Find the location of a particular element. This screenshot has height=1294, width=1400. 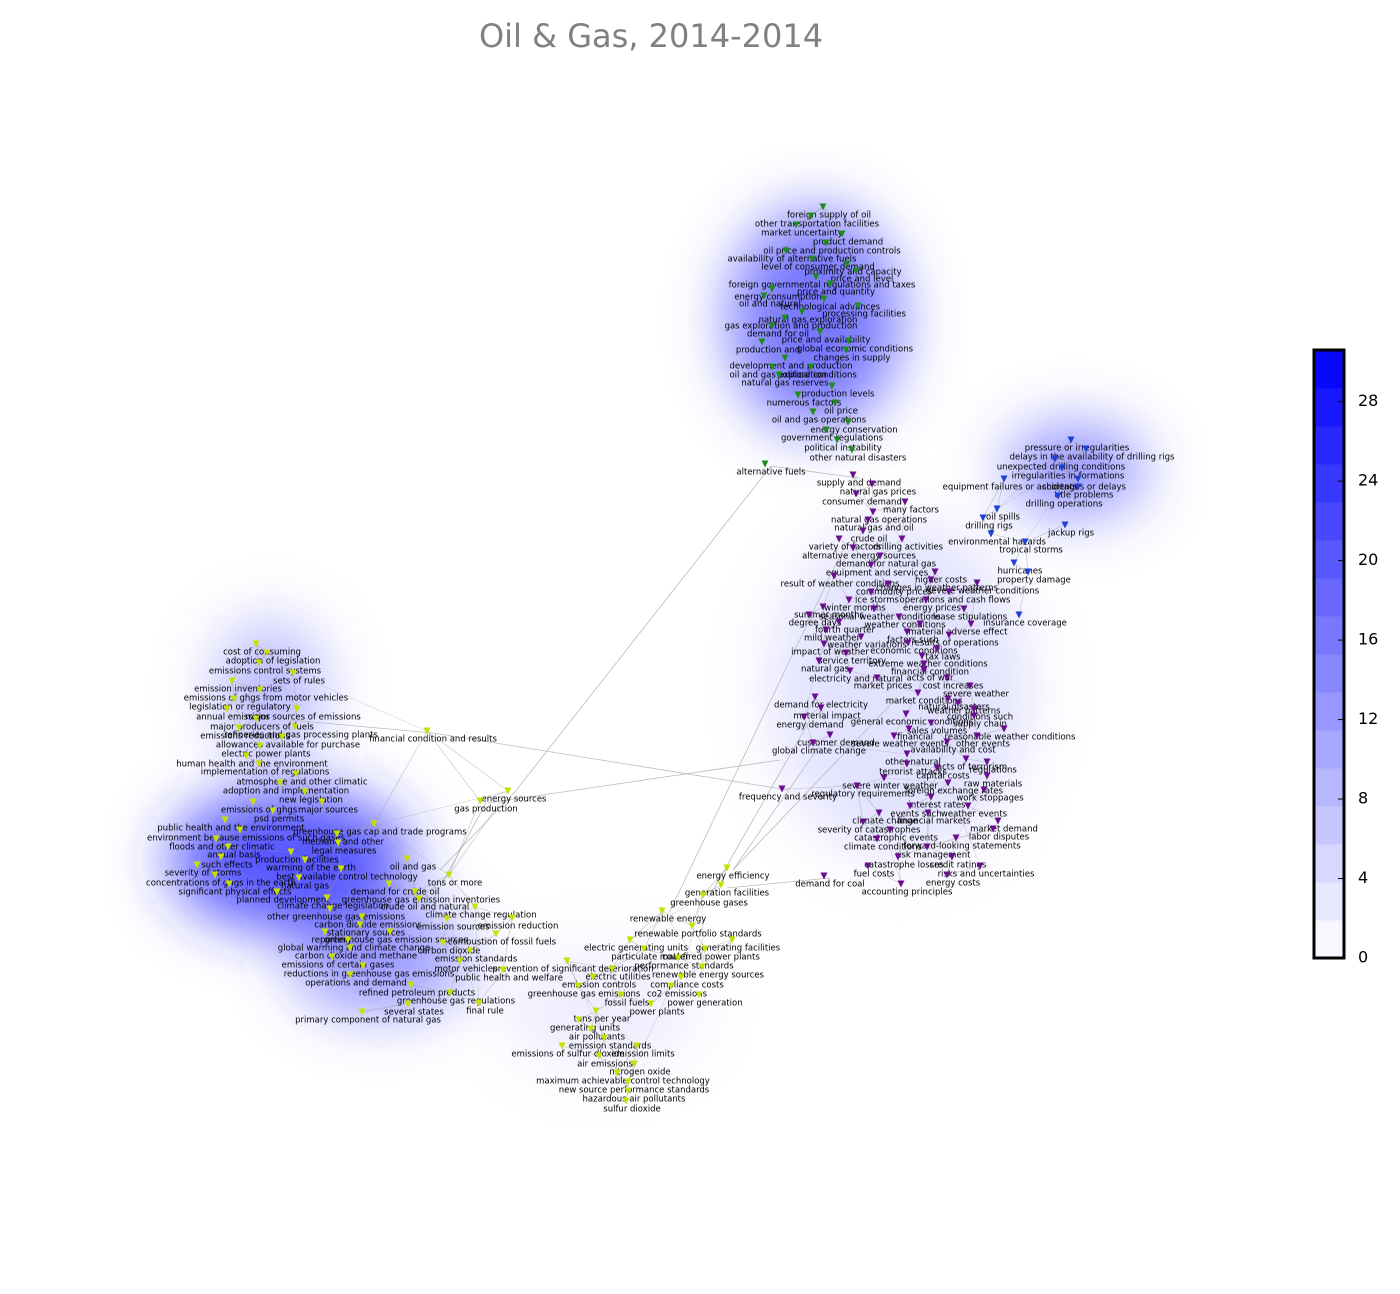

node-label: power plants is located at coordinates (657, 1013).